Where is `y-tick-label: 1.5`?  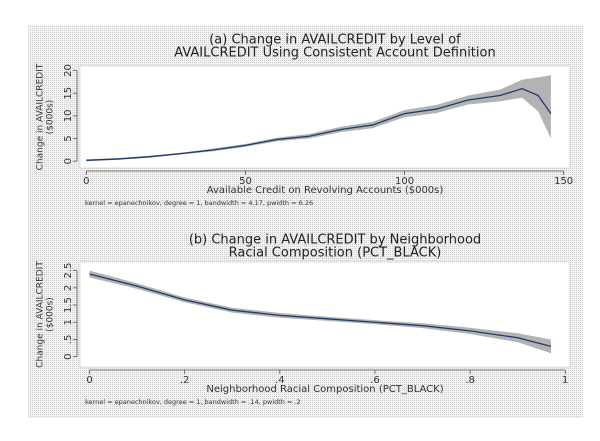
y-tick-label: 1.5 is located at coordinates (68, 305).